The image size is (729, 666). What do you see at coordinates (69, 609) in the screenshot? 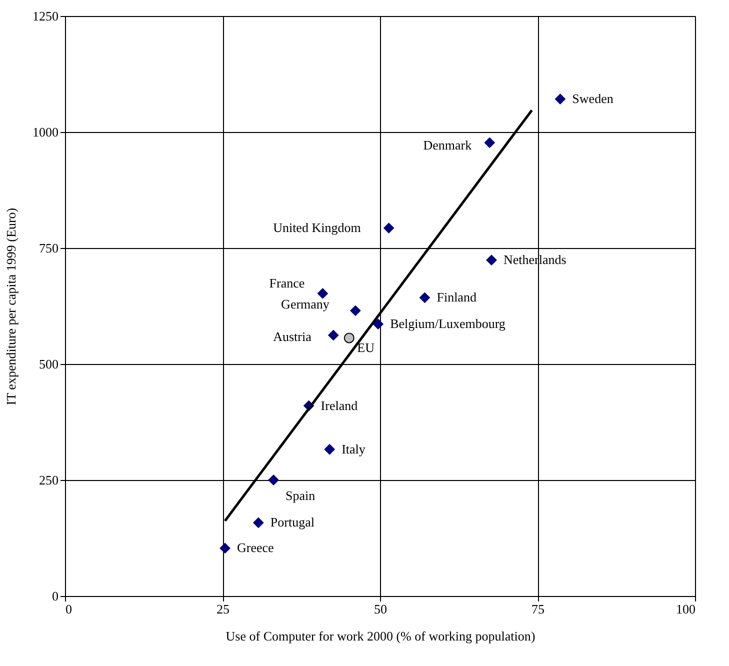
I see `x-tick-label: 0` at bounding box center [69, 609].